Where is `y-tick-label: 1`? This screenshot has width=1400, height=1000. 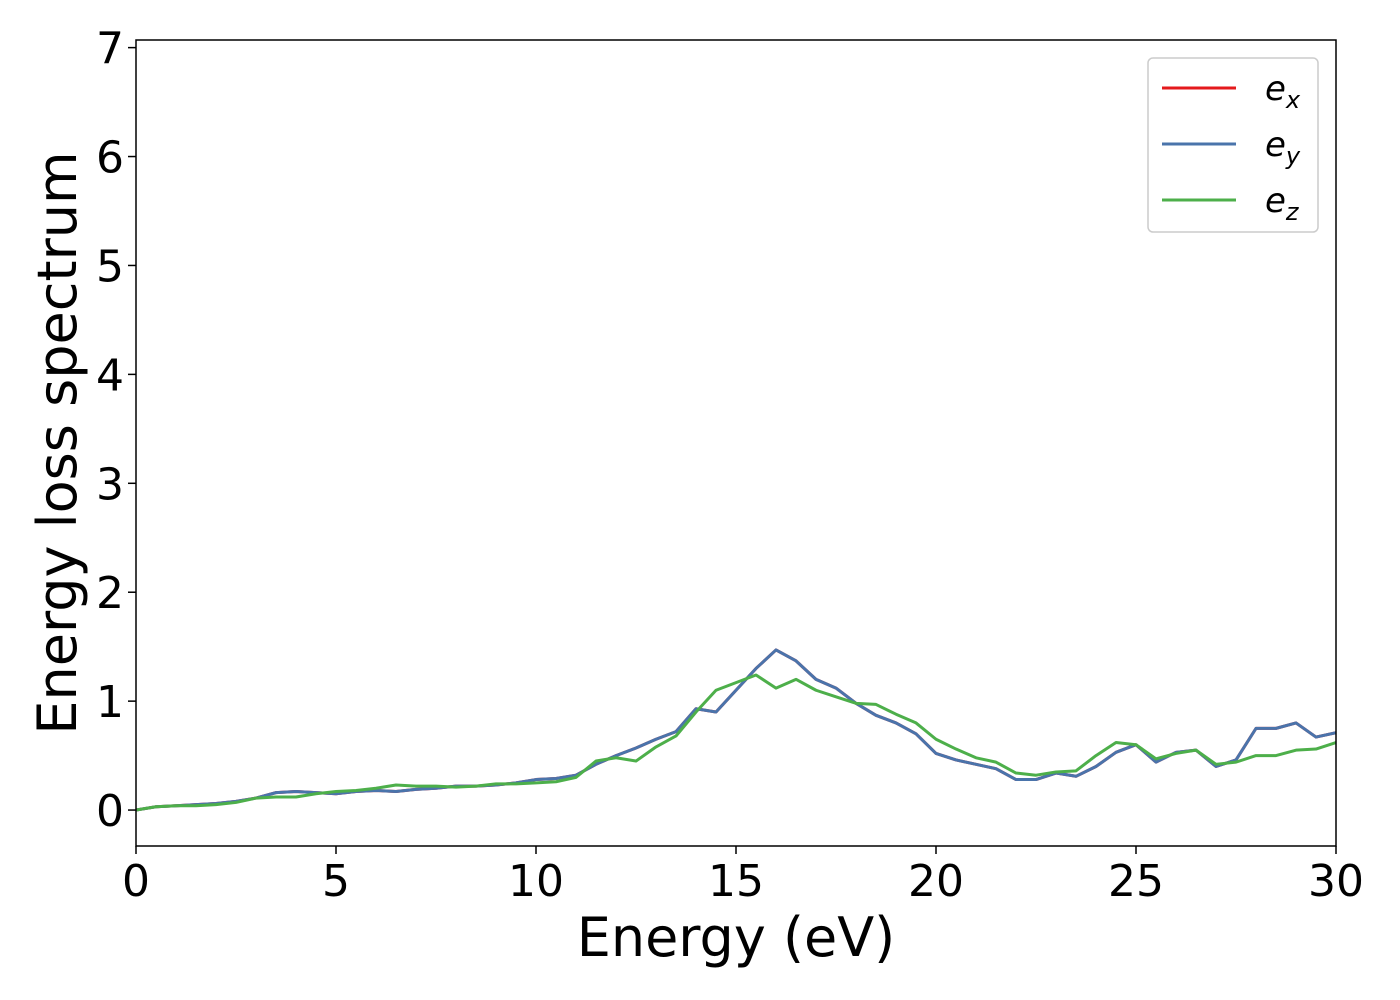 y-tick-label: 1 is located at coordinates (110, 702).